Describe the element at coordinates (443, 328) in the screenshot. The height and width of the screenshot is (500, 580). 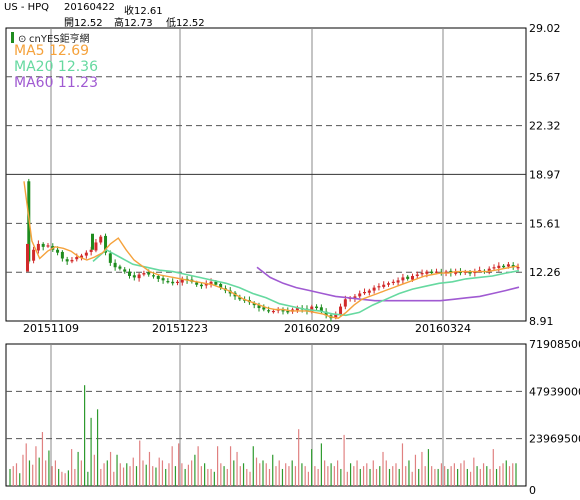
I see `price-xtick-label: 20160324` at that location.